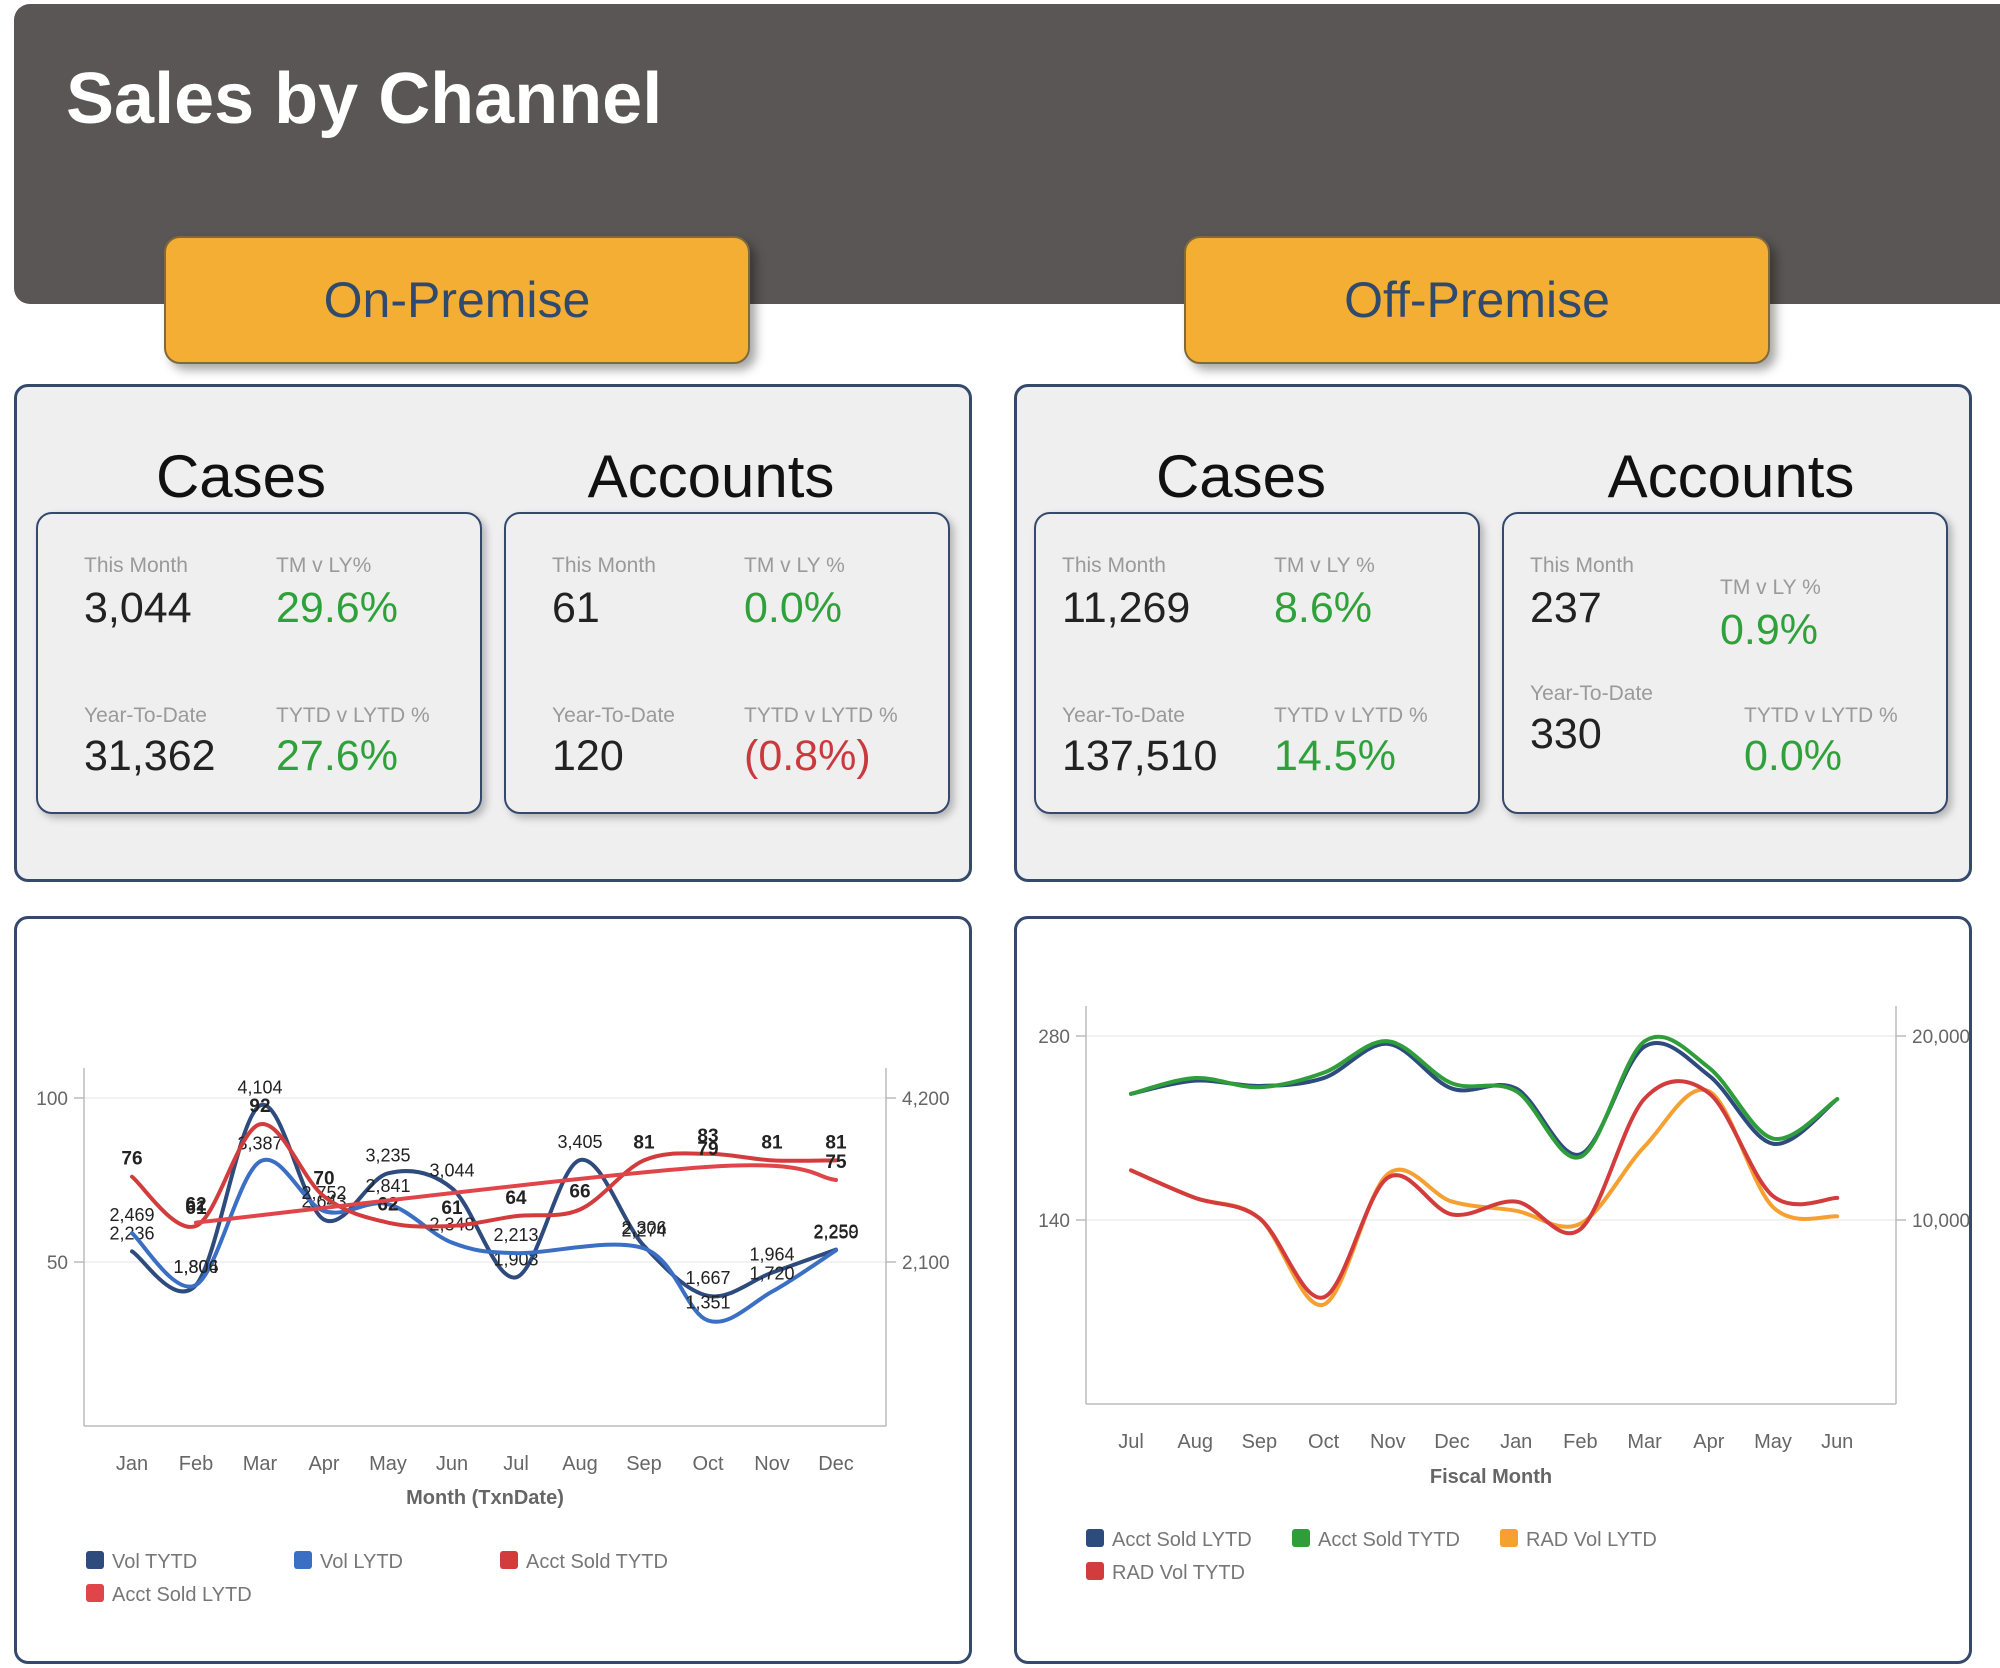  What do you see at coordinates (576, 608) in the screenshot?
I see `on-accounts-tm-value: 61` at bounding box center [576, 608].